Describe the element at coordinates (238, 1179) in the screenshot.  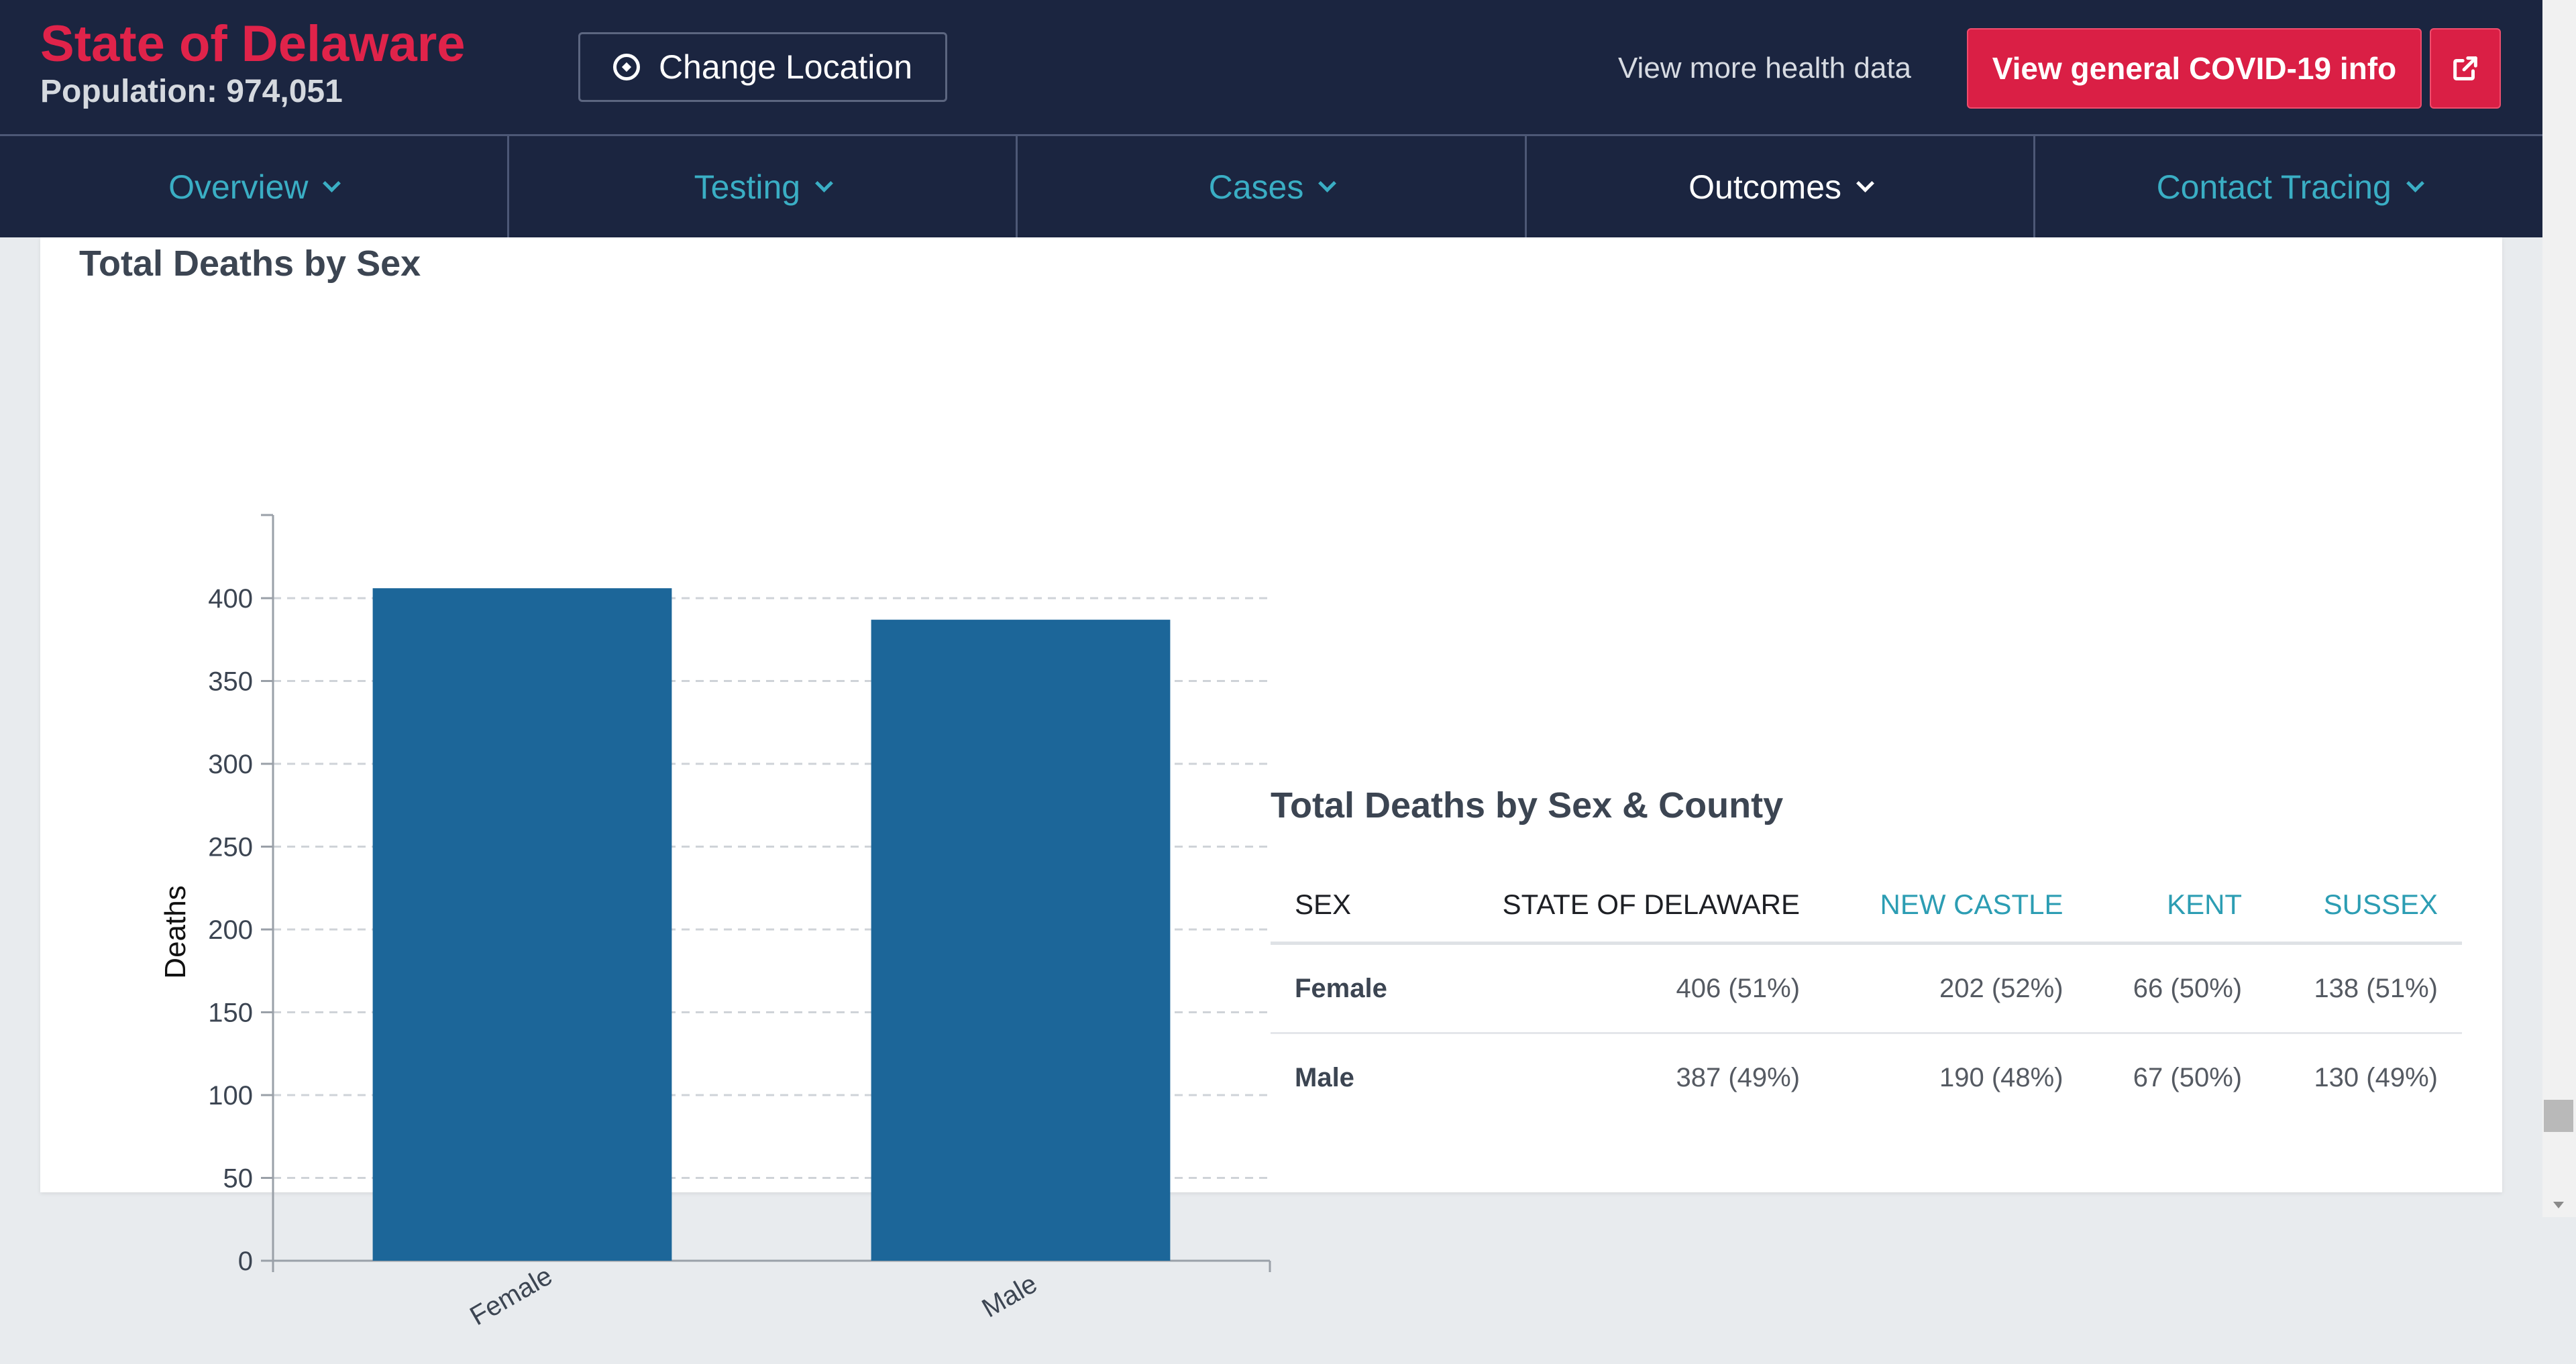
I see `y-tick-label: 50` at that location.